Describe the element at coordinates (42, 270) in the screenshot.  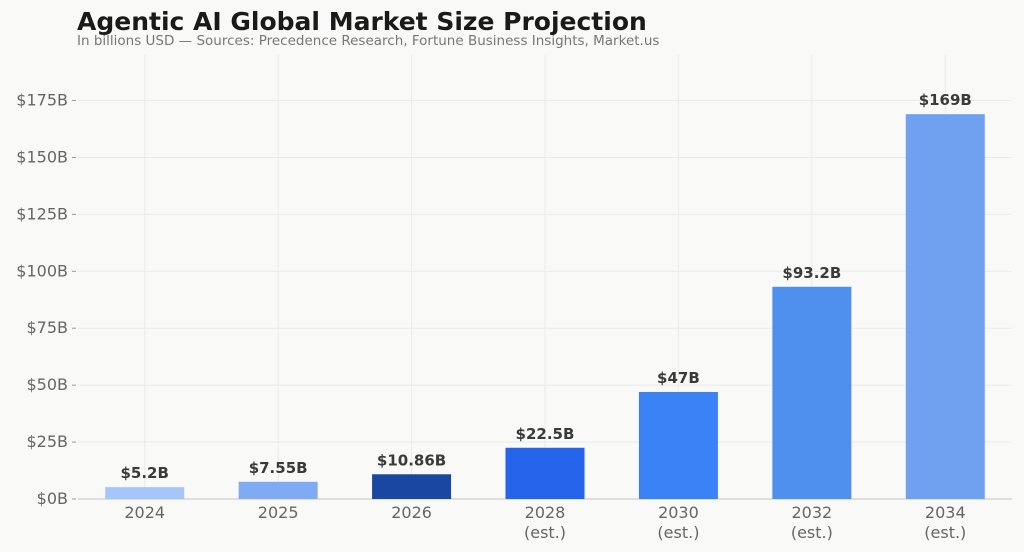
I see `y-tick-label: $100B` at that location.